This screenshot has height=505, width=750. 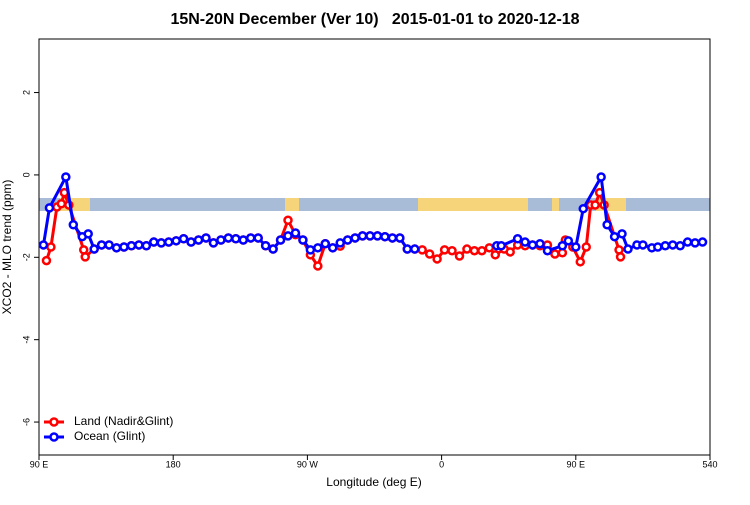 What do you see at coordinates (441, 464) in the screenshot?
I see `x-tick-label: 0` at bounding box center [441, 464].